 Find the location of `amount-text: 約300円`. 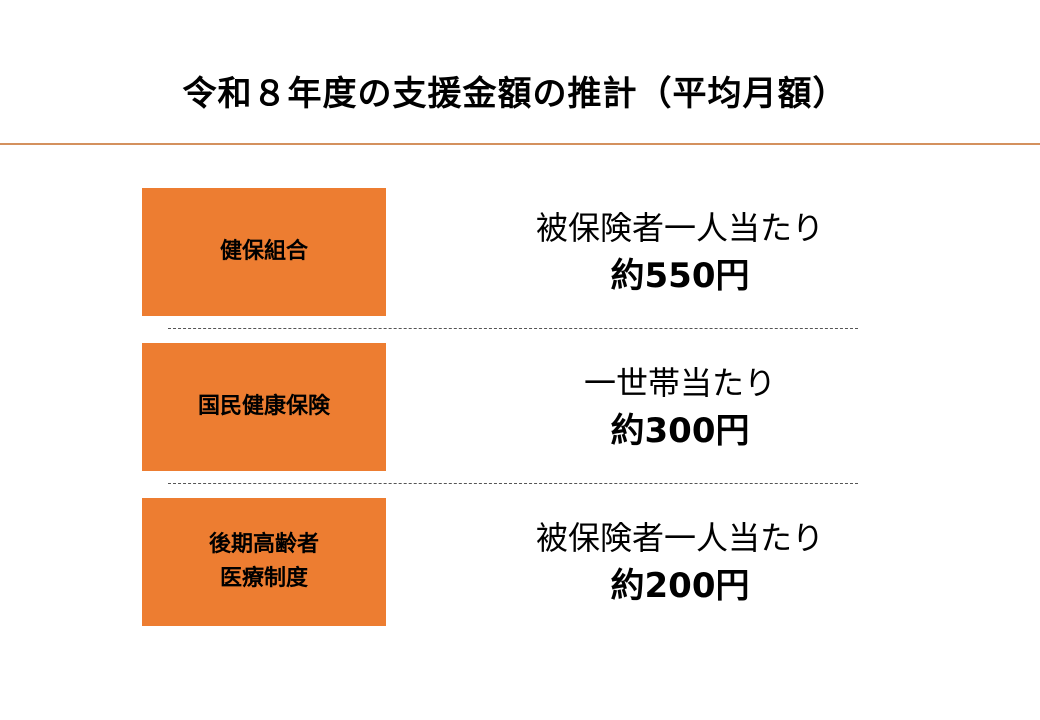

amount-text: 約300円 is located at coordinates (680, 431).